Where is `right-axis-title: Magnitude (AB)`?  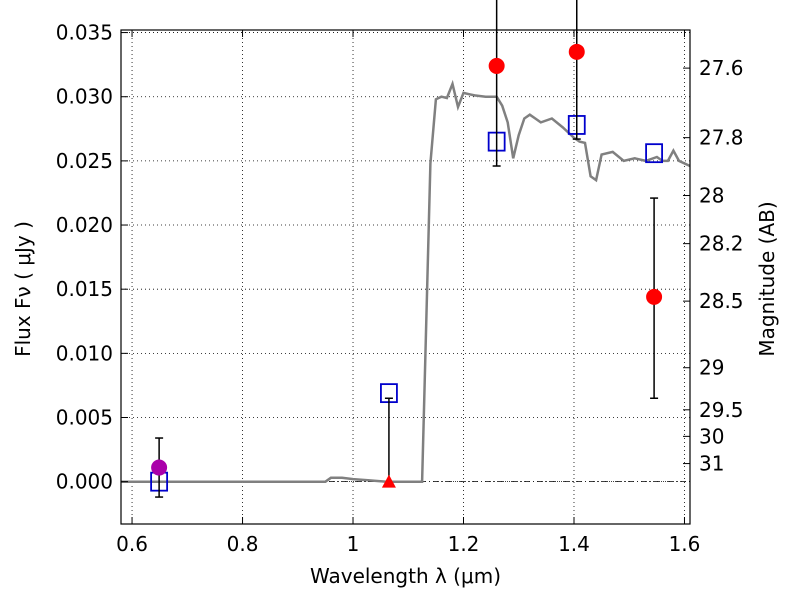
right-axis-title: Magnitude (AB) is located at coordinates (767, 278).